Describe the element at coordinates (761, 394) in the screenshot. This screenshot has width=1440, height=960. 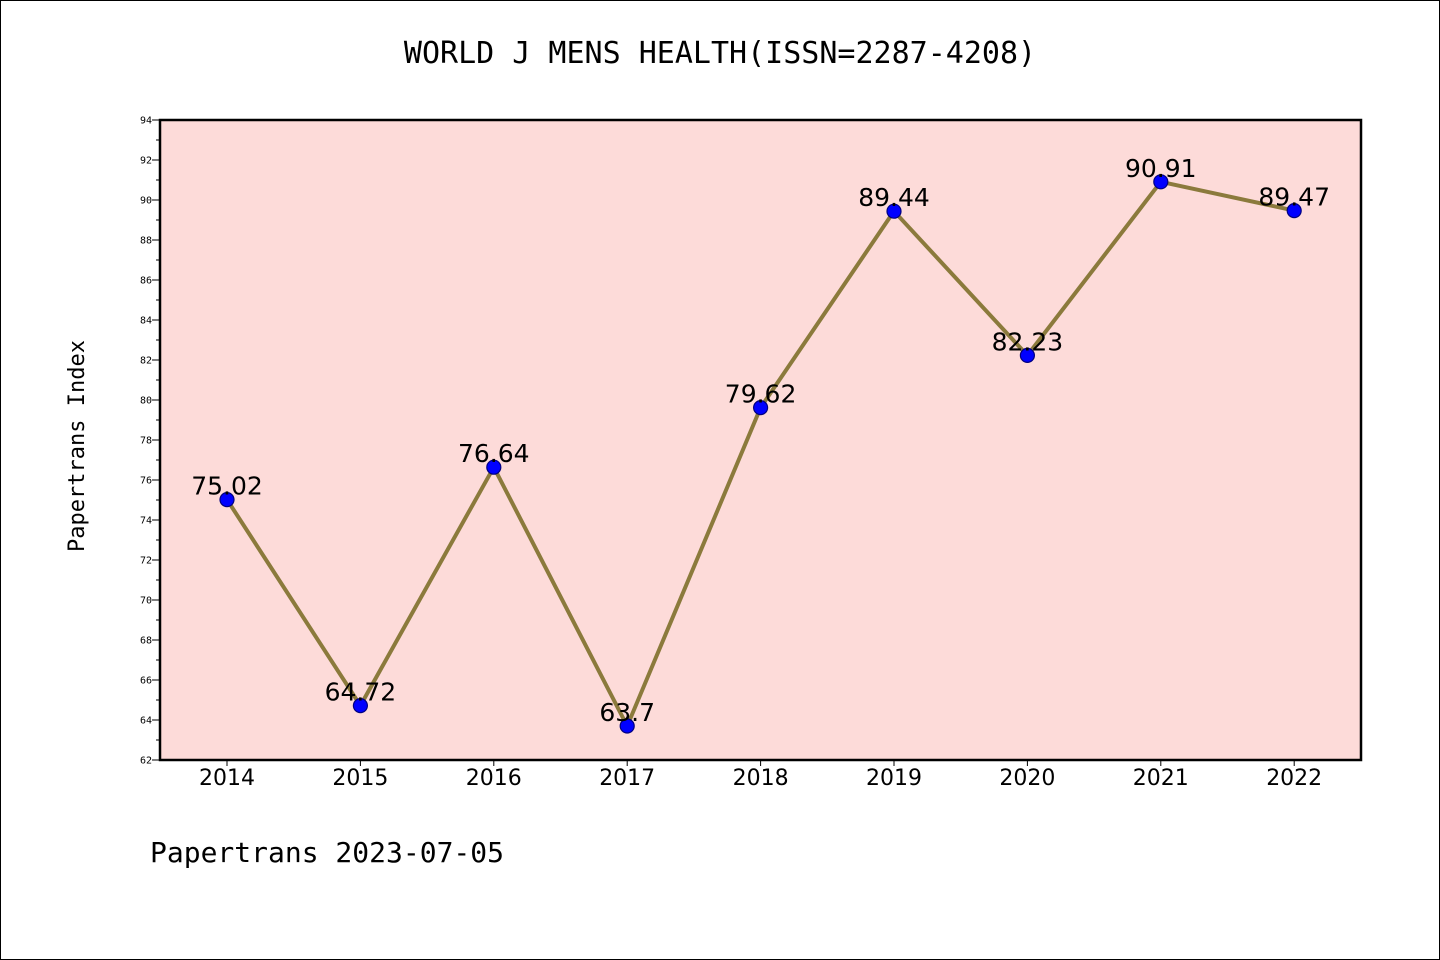
I see `data-label: 79.62` at that location.